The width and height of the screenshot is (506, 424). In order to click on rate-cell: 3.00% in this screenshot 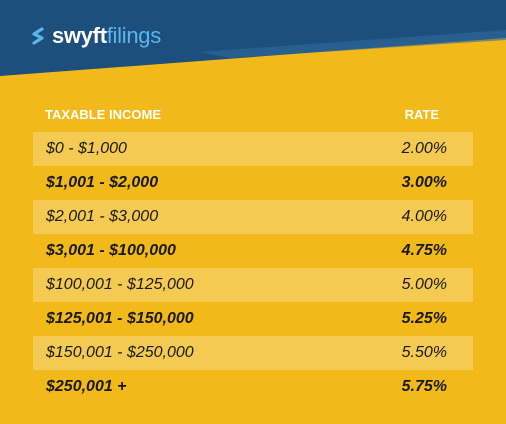, I will do `click(424, 182)`.